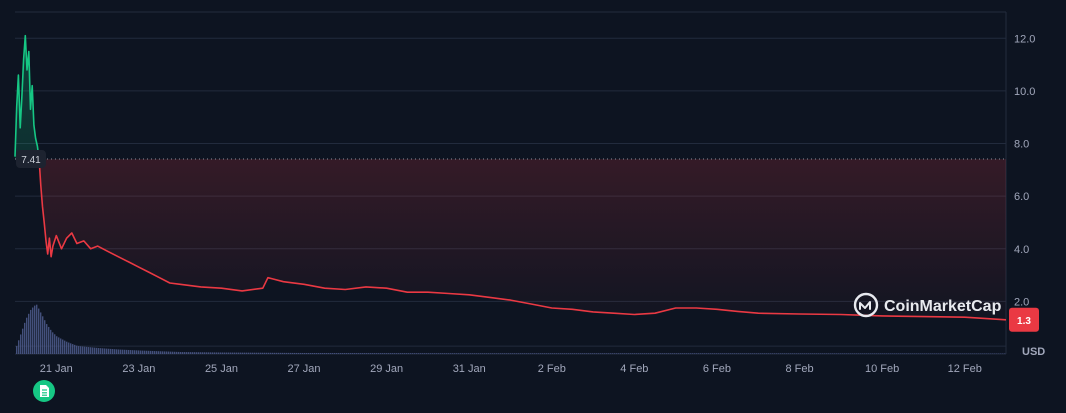  I want to click on area-above-baseline, so click(27, 97).